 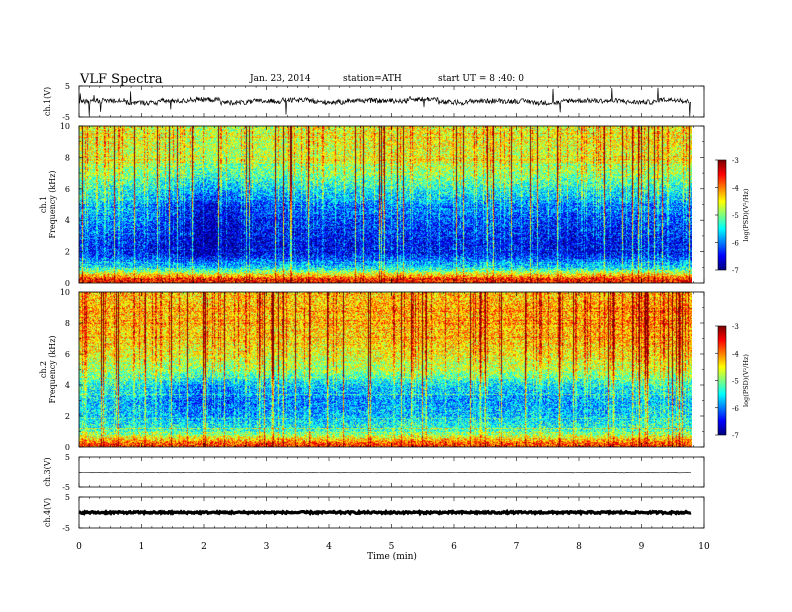 I want to click on x-axis-label: Time (min), so click(x=392, y=556).